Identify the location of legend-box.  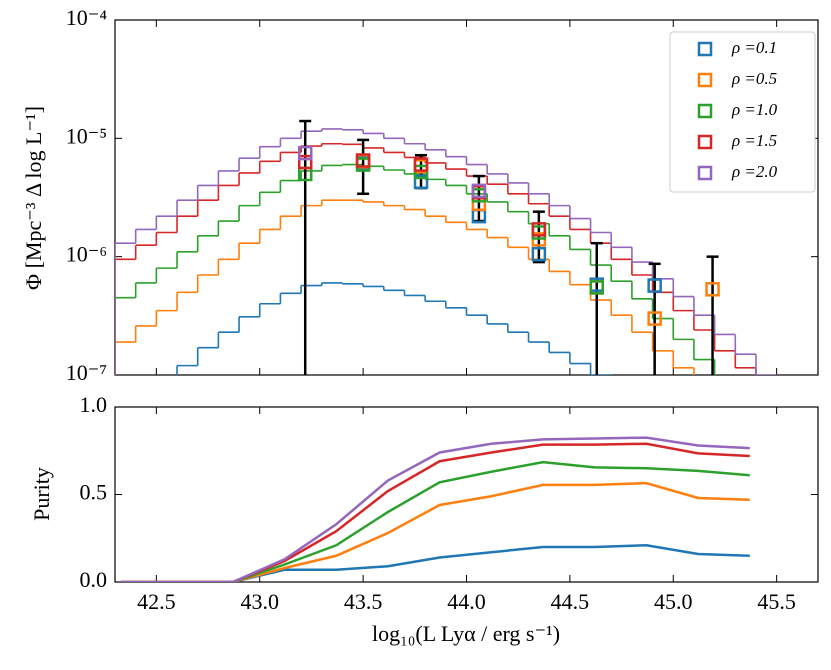
(742, 112).